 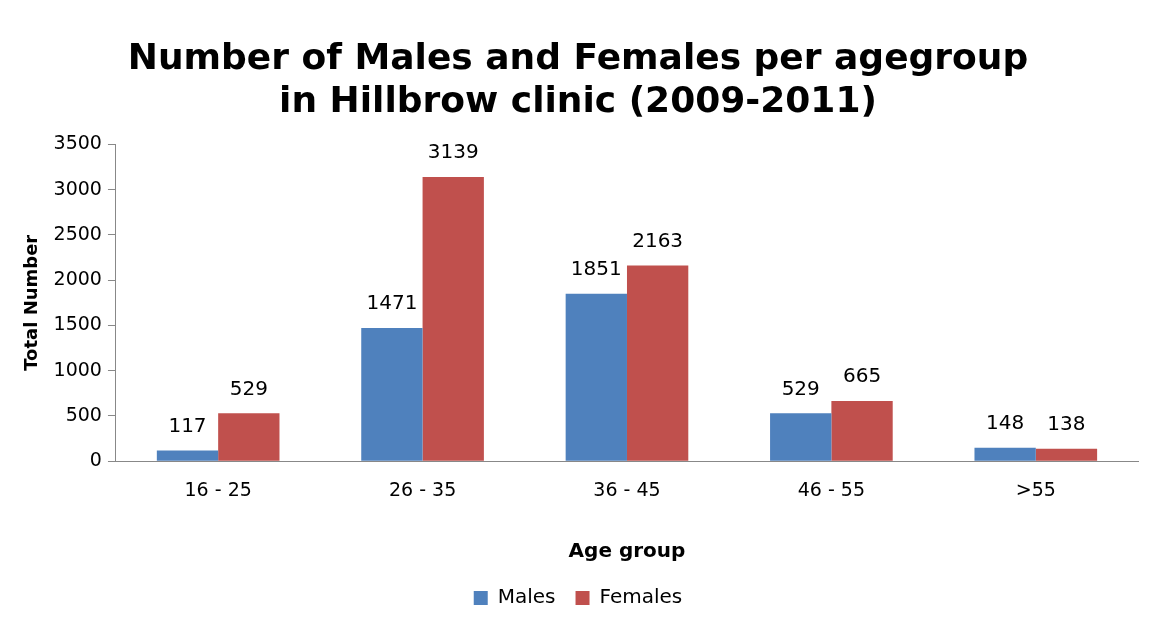 What do you see at coordinates (77, 142) in the screenshot?
I see `y-tick-label: 3500` at bounding box center [77, 142].